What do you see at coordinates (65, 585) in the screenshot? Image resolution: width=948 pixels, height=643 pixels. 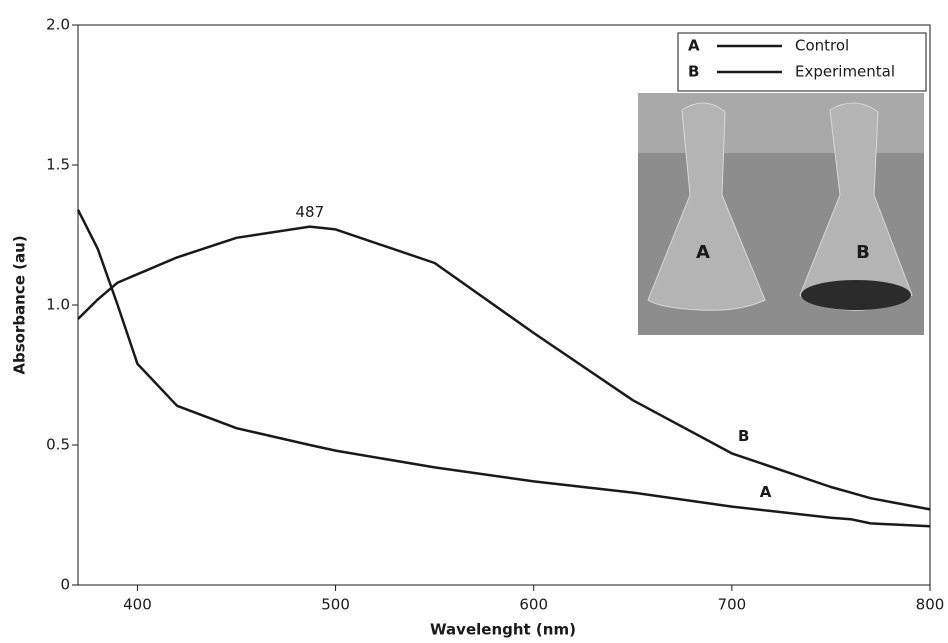 I see `y-tick-label: 0` at bounding box center [65, 585].